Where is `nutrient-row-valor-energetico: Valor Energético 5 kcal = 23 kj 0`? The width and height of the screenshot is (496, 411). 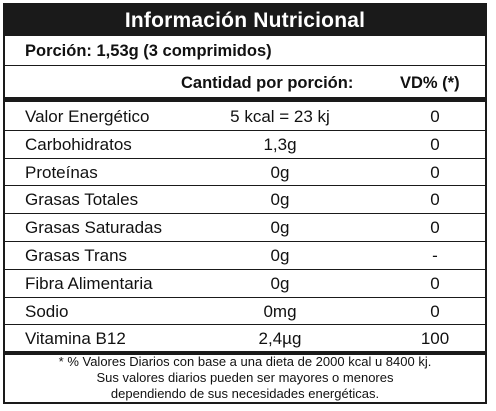 nutrient-row-valor-energetico: Valor Energético 5 kcal = 23 kj 0 is located at coordinates (245, 117).